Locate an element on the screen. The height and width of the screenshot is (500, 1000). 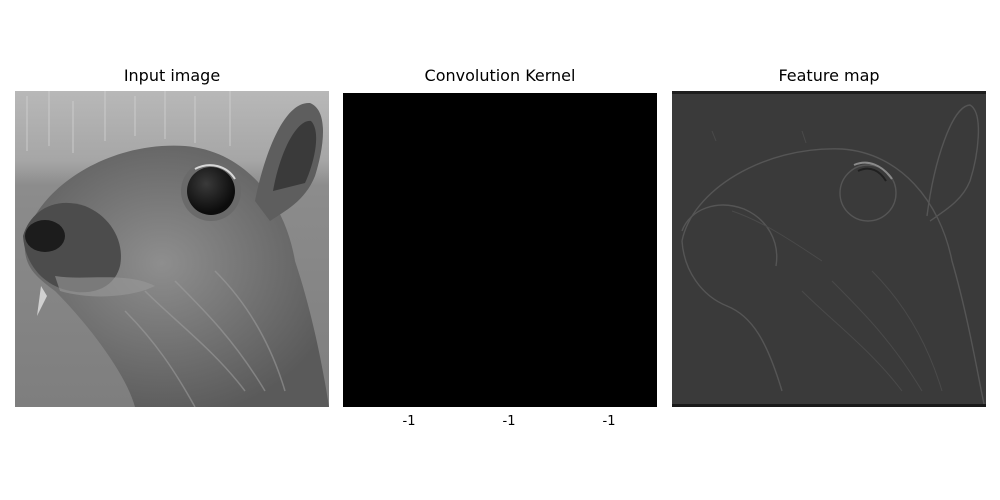
kernel-bottom-label-1: -1 is located at coordinates (409, 421).